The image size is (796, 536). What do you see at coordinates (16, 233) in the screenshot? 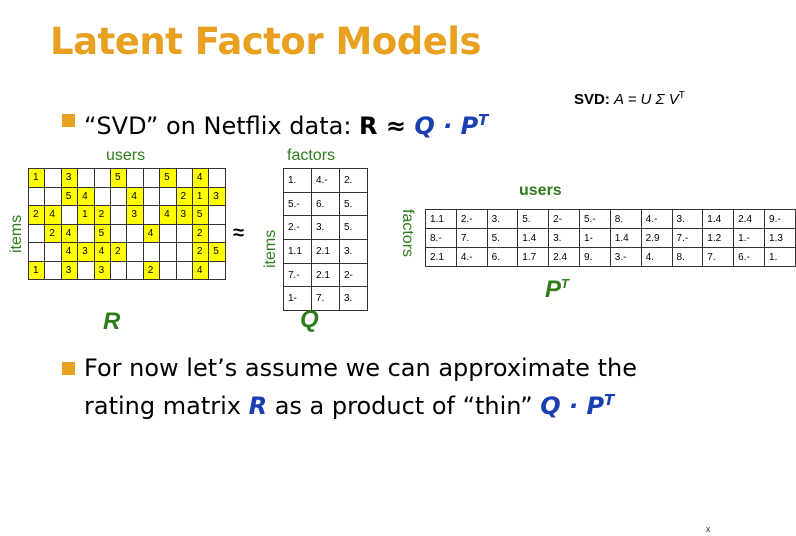
I see `r-items-label: items` at bounding box center [16, 233].